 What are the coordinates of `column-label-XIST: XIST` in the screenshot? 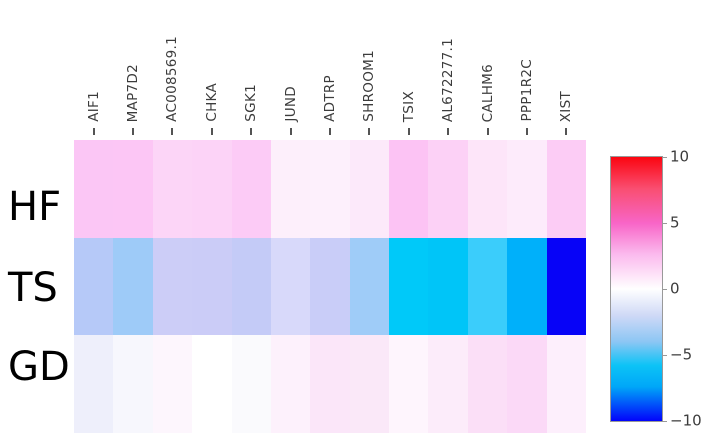 It's located at (566, 106).